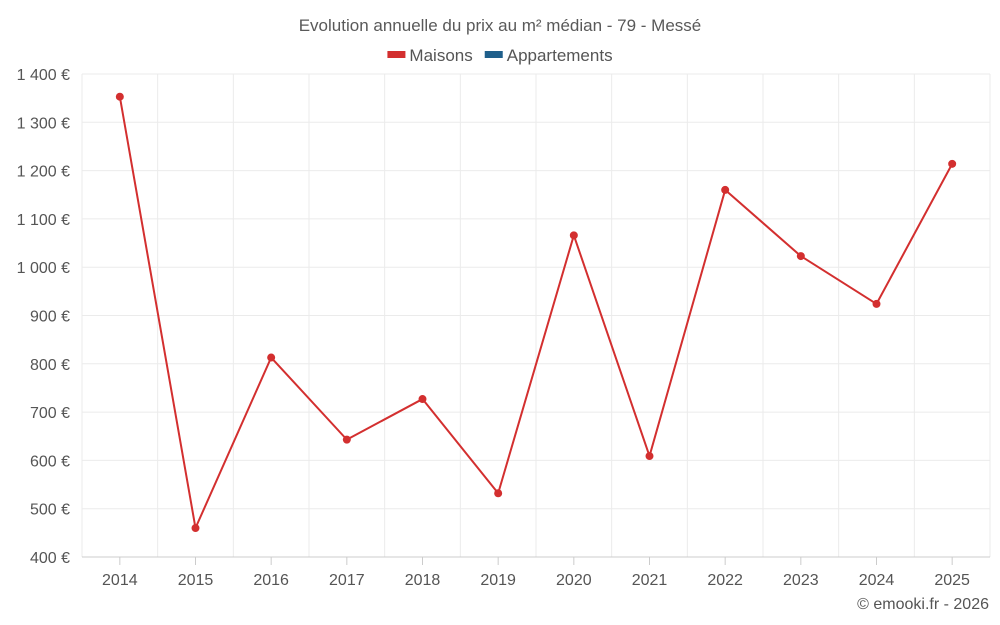 The image size is (1000, 625). What do you see at coordinates (346, 439) in the screenshot?
I see `data-point-2017` at bounding box center [346, 439].